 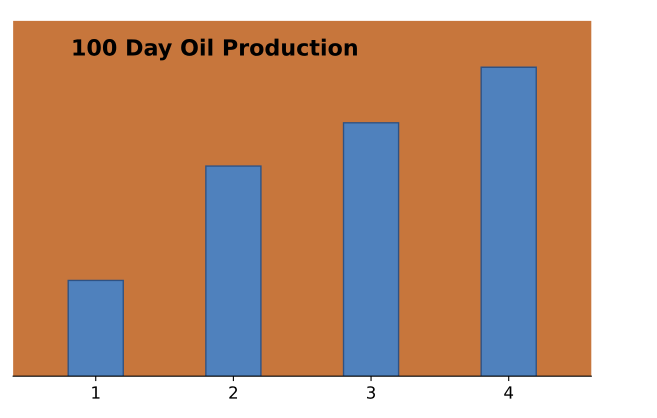 What do you see at coordinates (233, 392) in the screenshot?
I see `x-tick-label: 2` at bounding box center [233, 392].